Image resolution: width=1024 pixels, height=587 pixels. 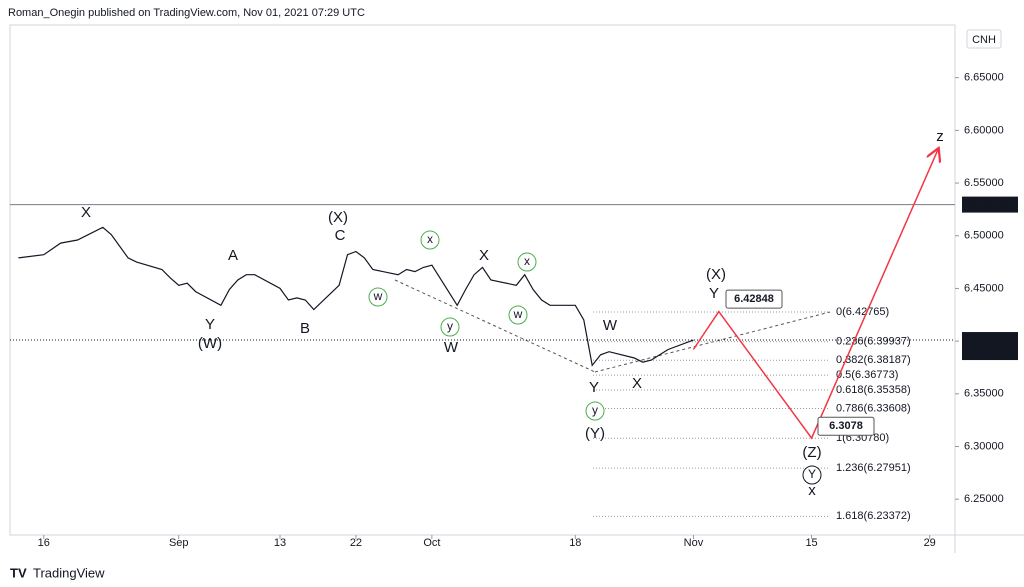 I want to click on price-tag-label: 6.52956, so click(x=986, y=205).